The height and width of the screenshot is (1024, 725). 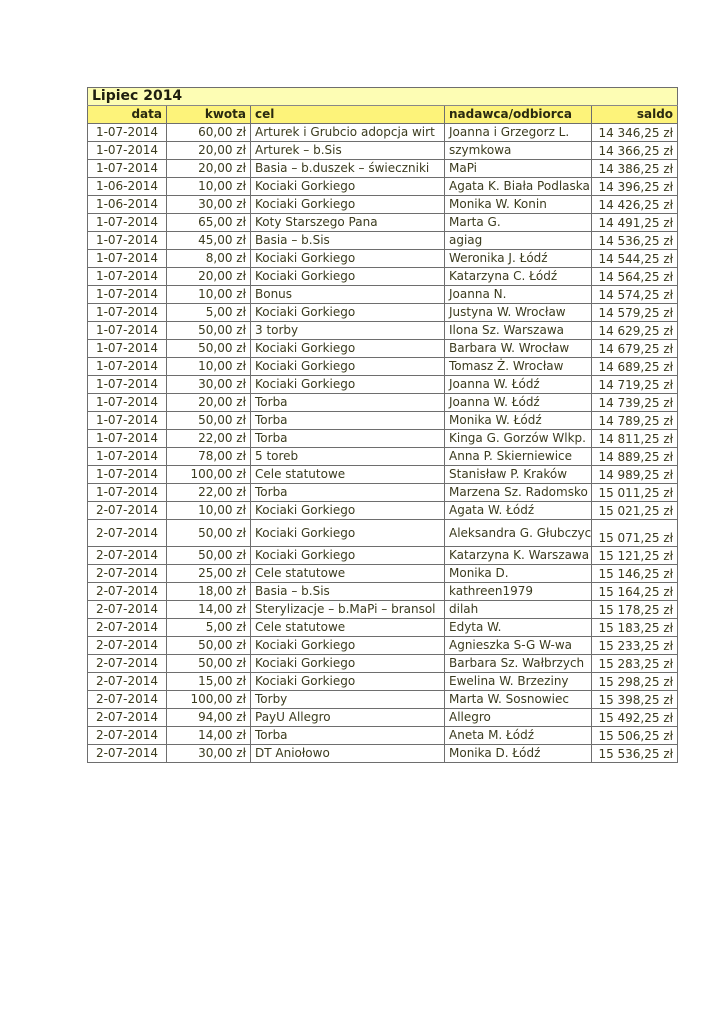 I want to click on amount-cell: 18,00 zł, so click(x=208, y=591).